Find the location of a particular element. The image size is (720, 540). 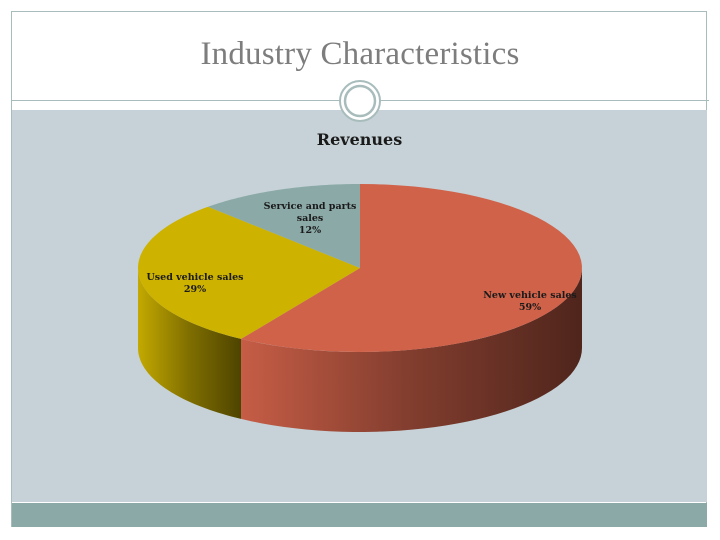

slice-name-new: New vehicle sales is located at coordinates (530, 295).